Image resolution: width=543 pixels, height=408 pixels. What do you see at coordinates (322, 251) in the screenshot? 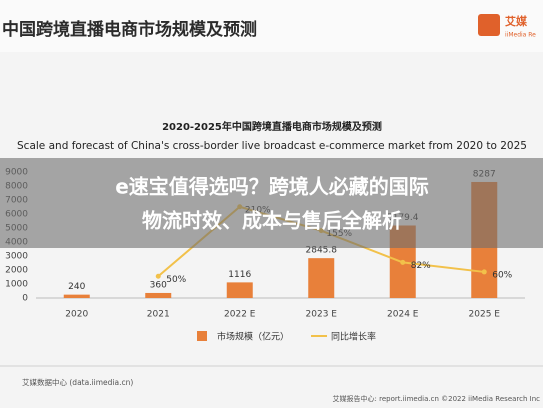
I see `bar-label: 2845.8` at bounding box center [322, 251].